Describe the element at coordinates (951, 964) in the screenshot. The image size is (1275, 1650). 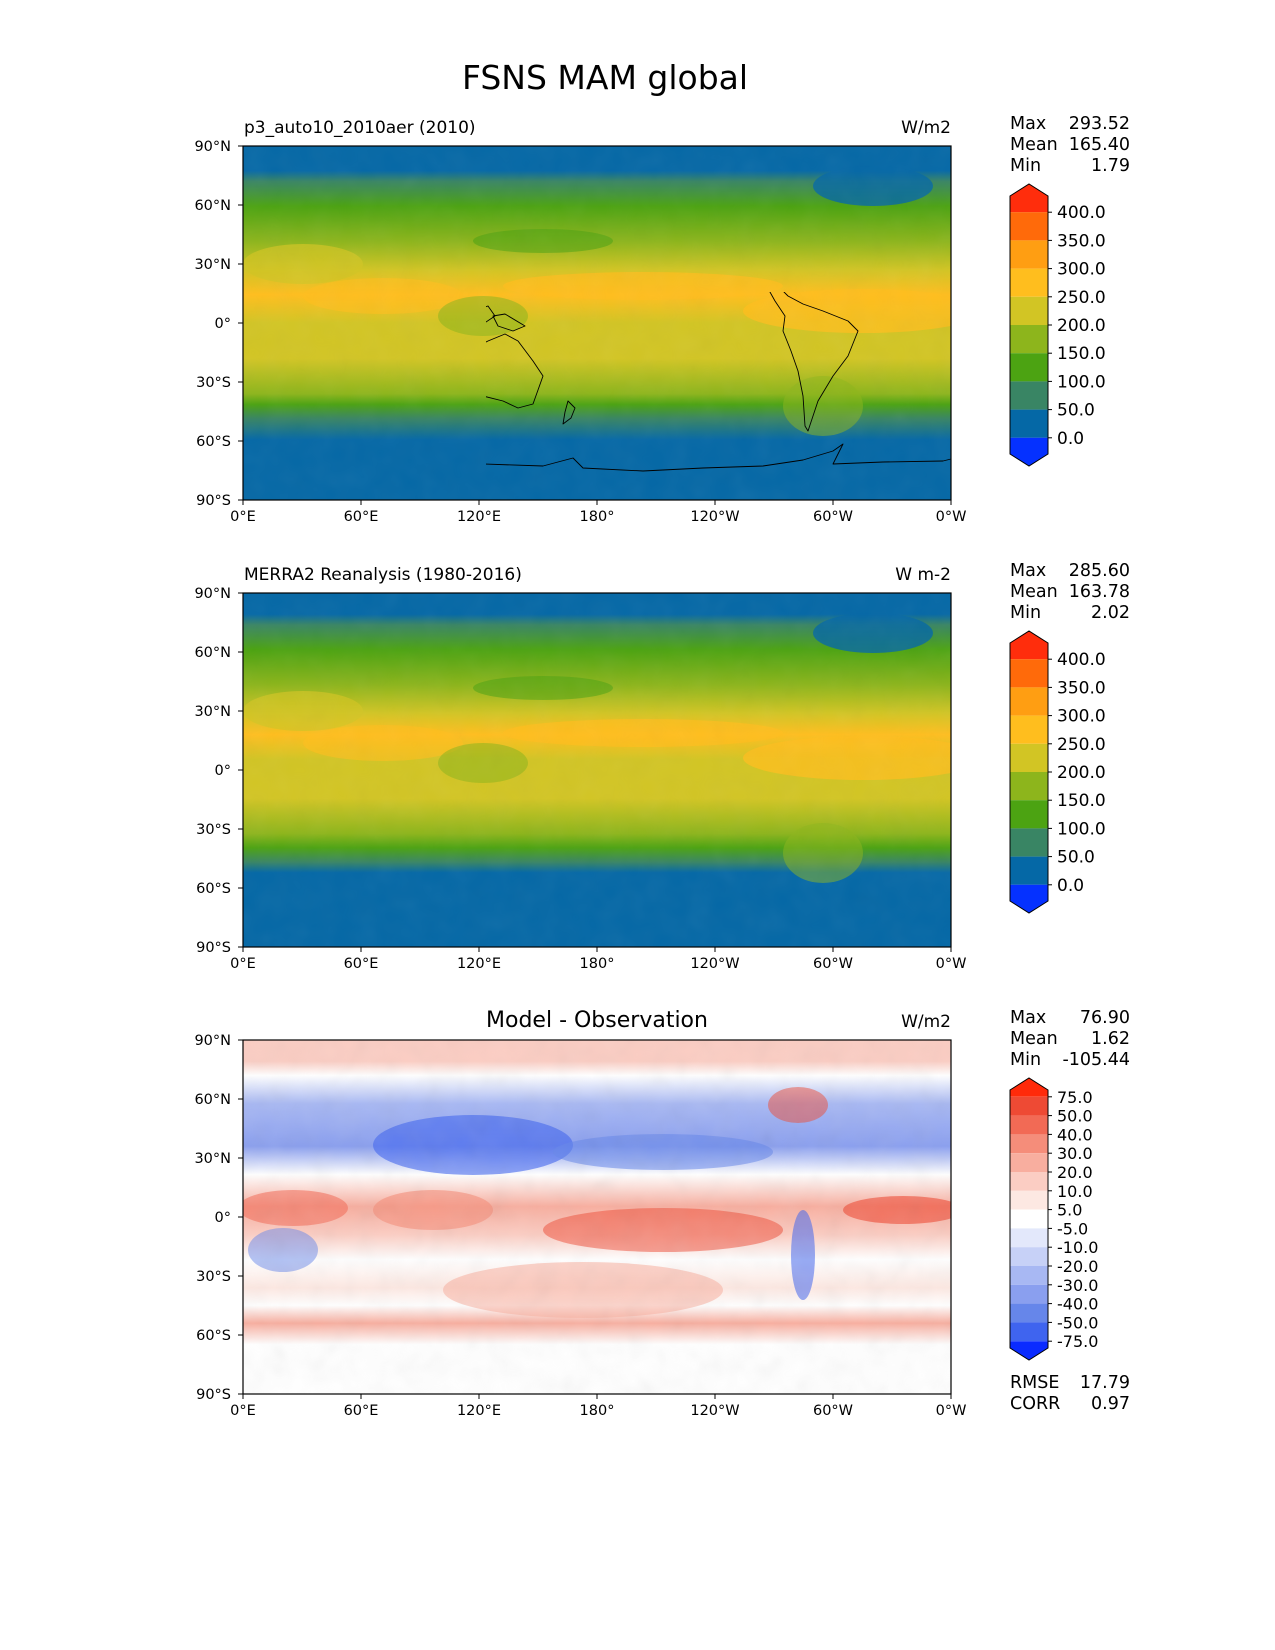
I see `x-tick-label: 0°W` at that location.